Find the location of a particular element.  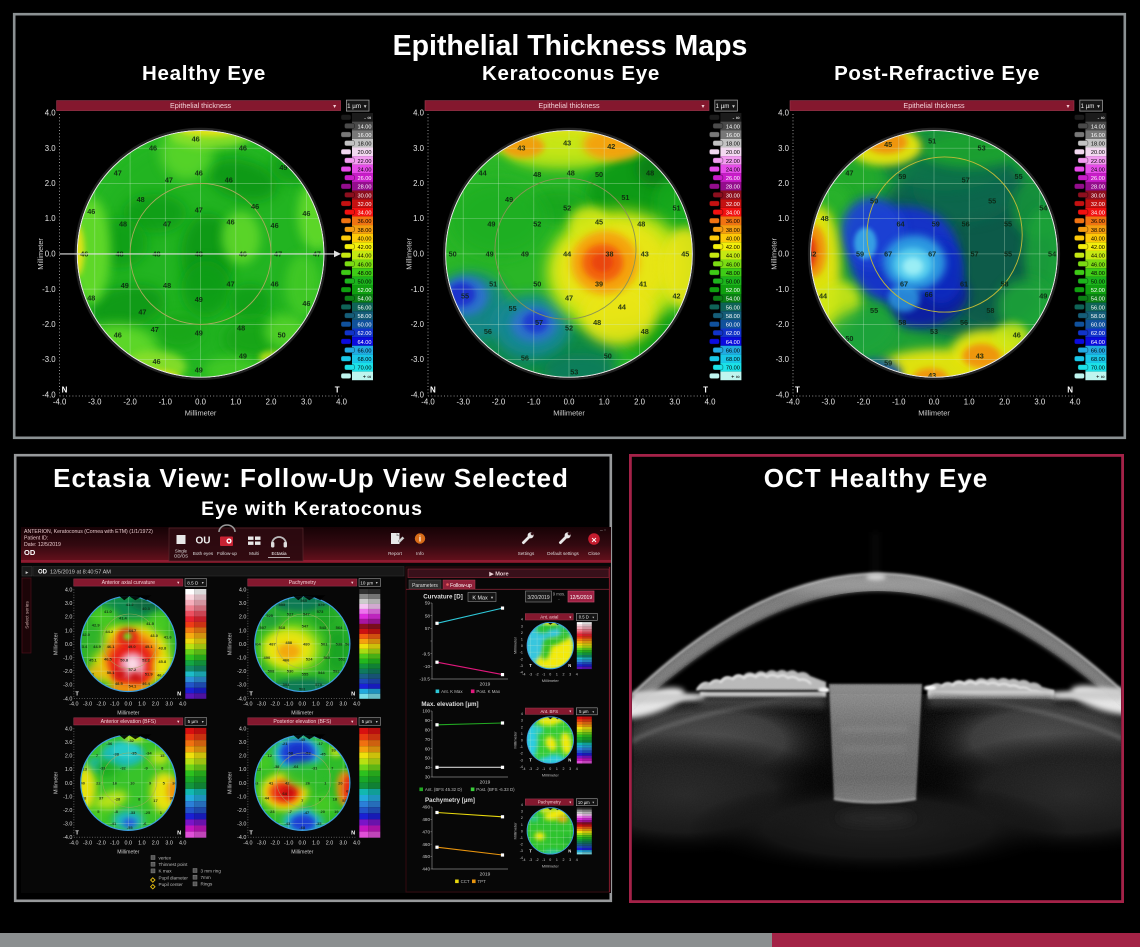

svg-text: 4 is located at coordinates (522, 805).